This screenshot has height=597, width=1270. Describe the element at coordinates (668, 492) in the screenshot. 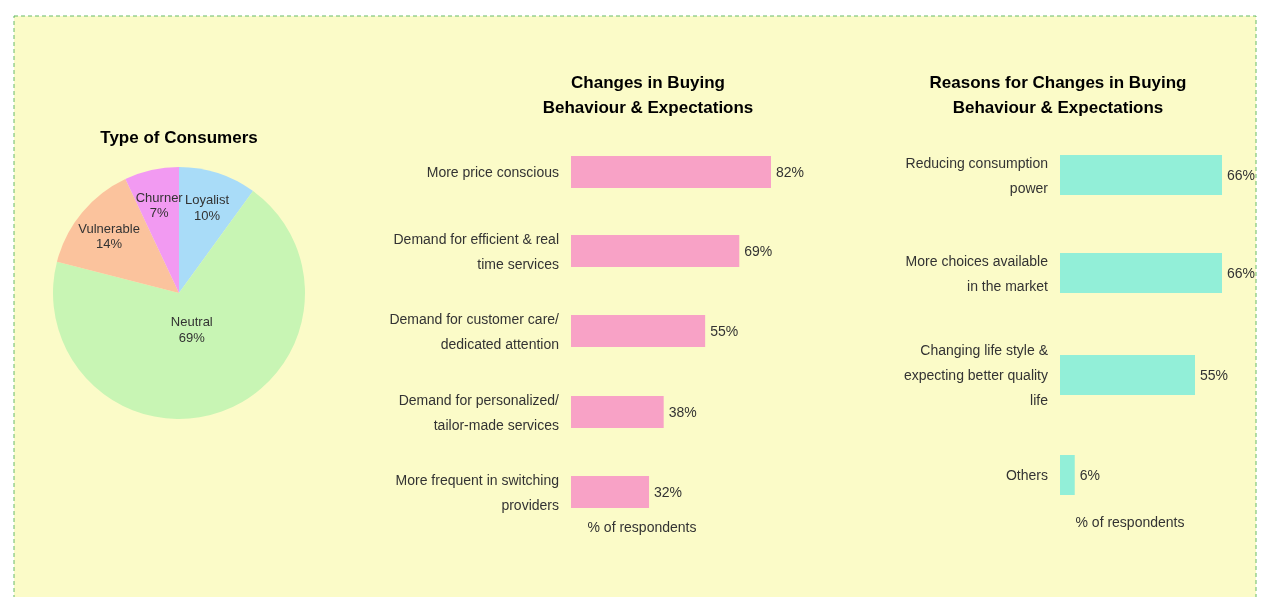

I see `data-label: 32%` at that location.